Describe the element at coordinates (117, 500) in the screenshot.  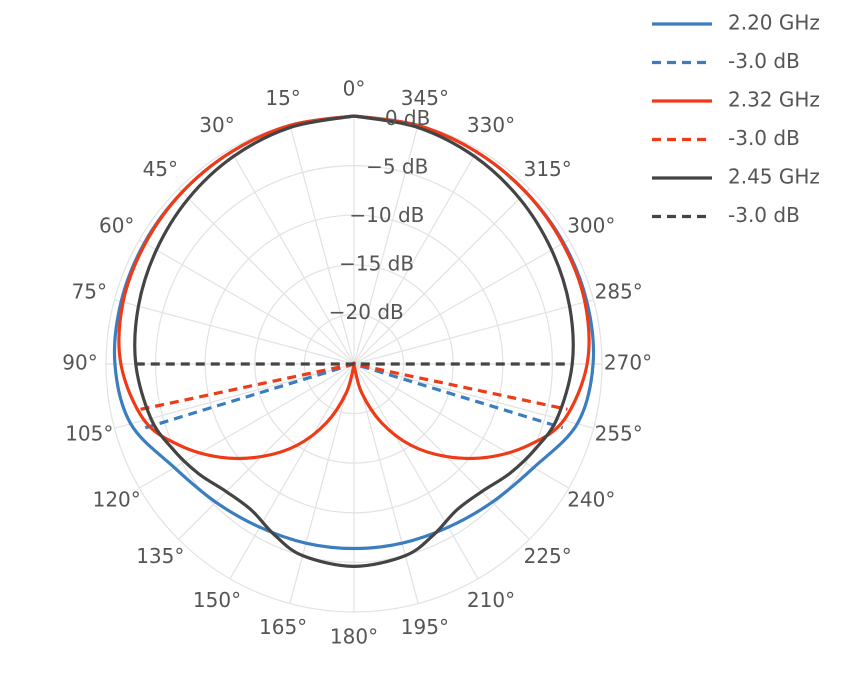
I see `angular-tick-label: 120°` at that location.